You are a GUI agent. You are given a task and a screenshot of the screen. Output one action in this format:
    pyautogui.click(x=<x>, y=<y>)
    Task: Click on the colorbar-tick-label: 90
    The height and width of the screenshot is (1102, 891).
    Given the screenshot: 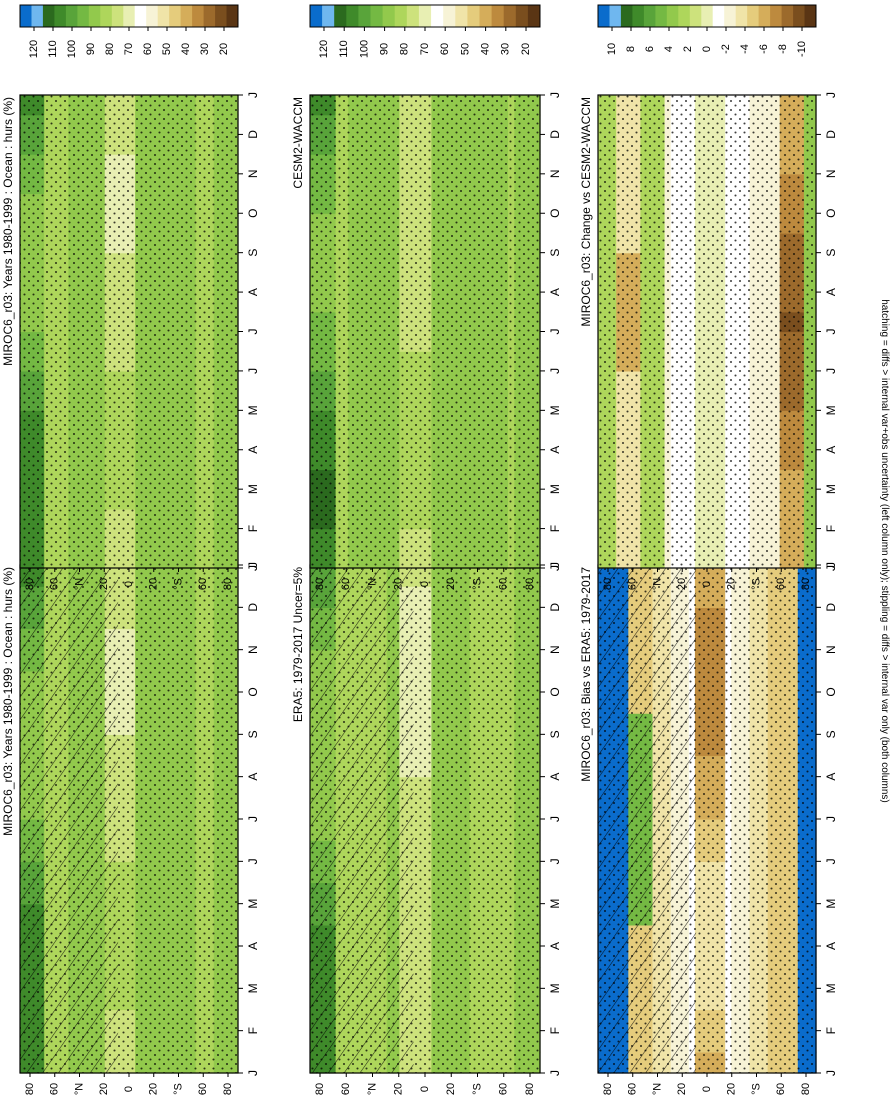 What is the action you would take?
    pyautogui.click(x=91, y=49)
    